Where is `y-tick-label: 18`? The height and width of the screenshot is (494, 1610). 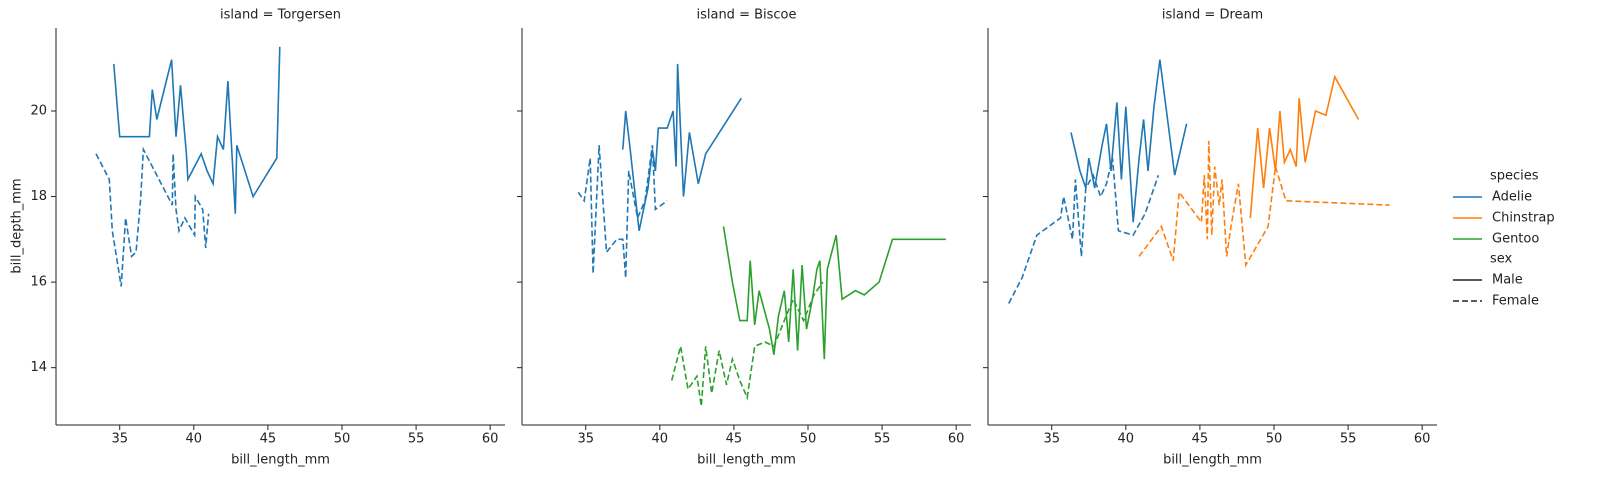 y-tick-label: 18 is located at coordinates (38, 196).